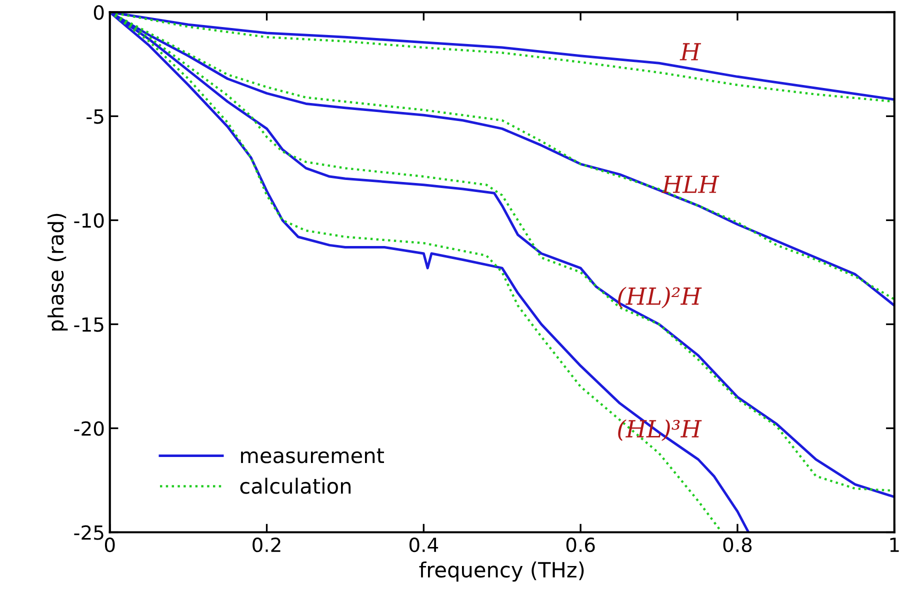 Image resolution: width=908 pixels, height=609 pixels. Describe the element at coordinates (501, 572) in the screenshot. I see `x-axis-title: frequency (THz)` at that location.